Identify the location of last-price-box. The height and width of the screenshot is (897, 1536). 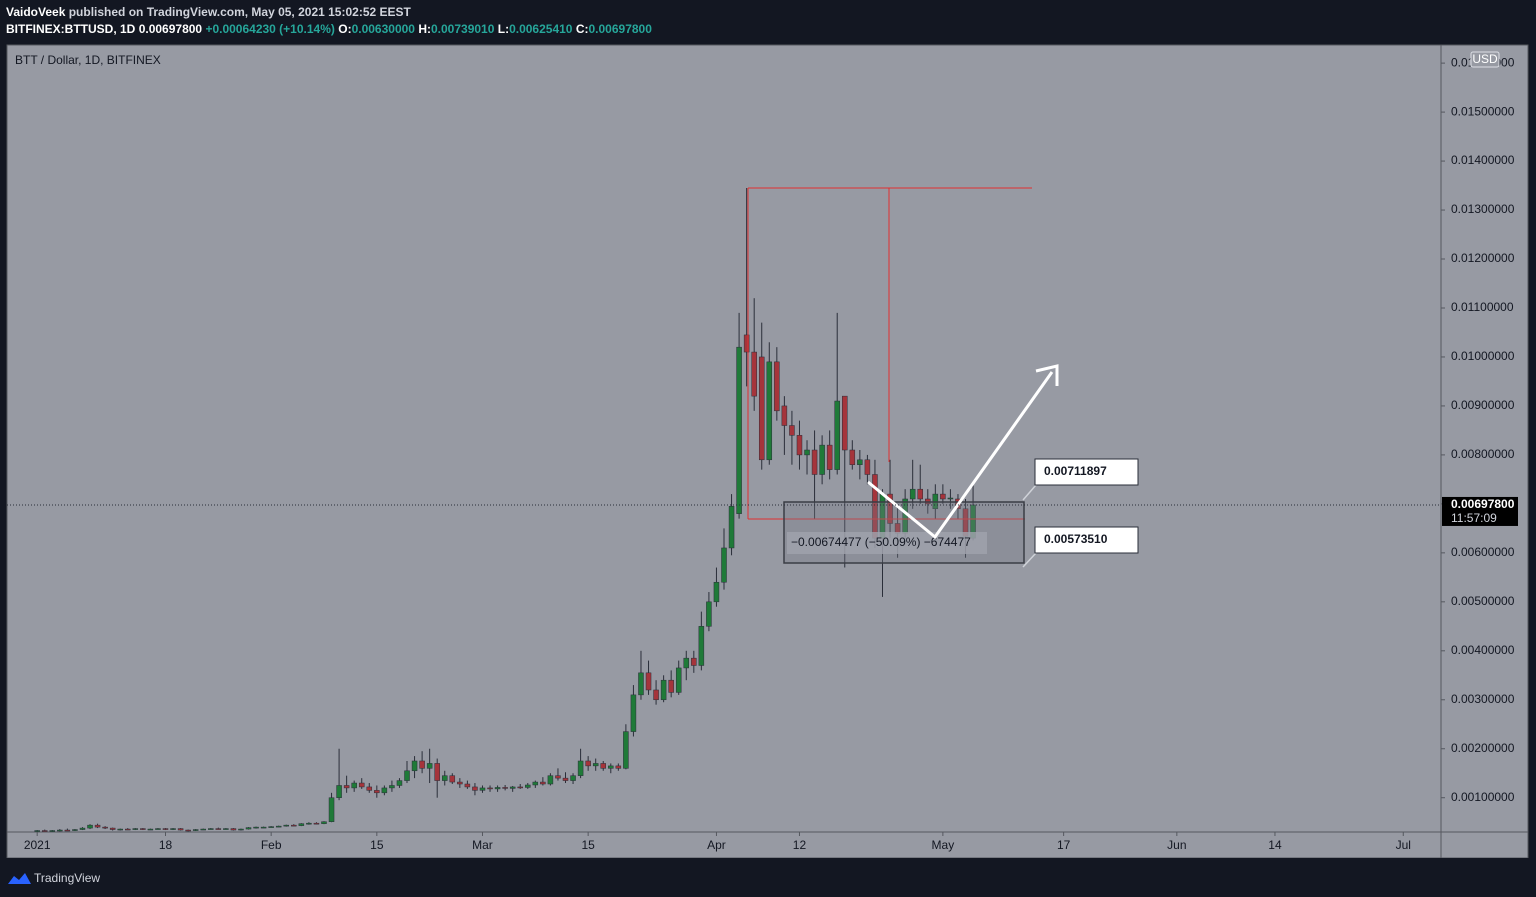
(1480, 511).